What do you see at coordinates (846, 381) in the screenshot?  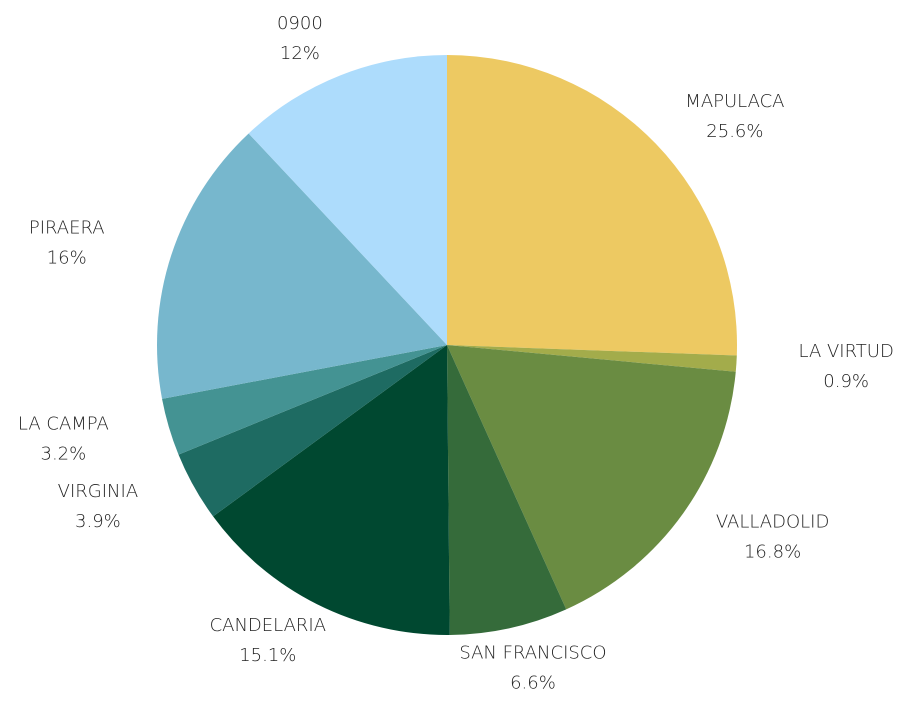 I see `slice-value: 0.9%` at bounding box center [846, 381].